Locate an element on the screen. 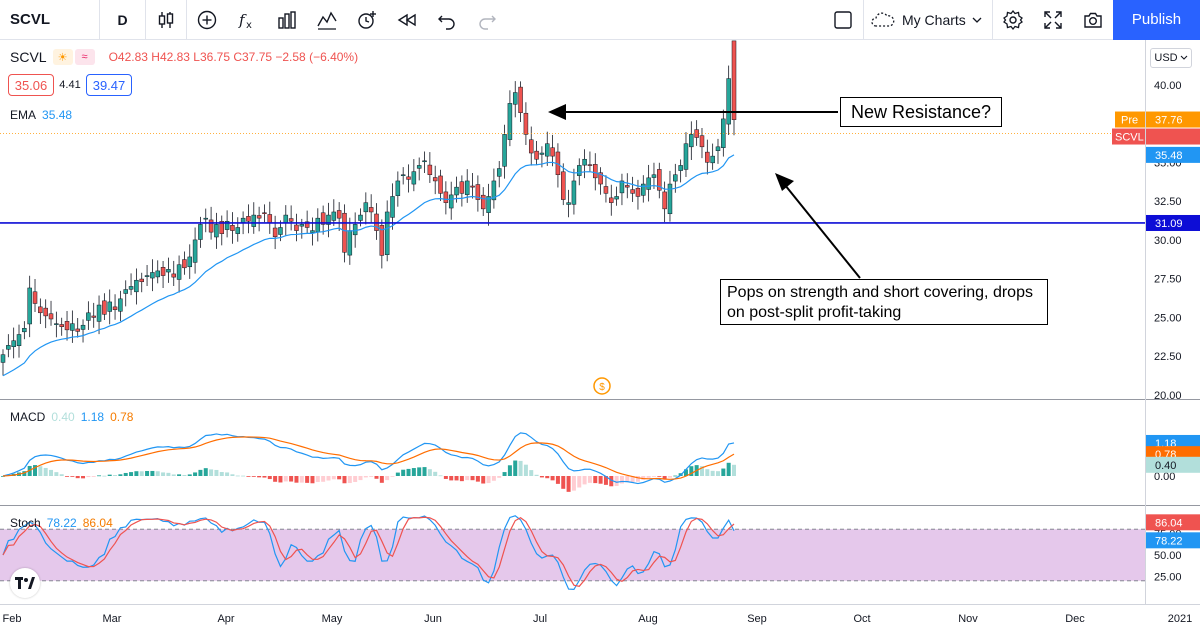 The height and width of the screenshot is (633, 1200). stoch-d-line is located at coordinates (368, 551).